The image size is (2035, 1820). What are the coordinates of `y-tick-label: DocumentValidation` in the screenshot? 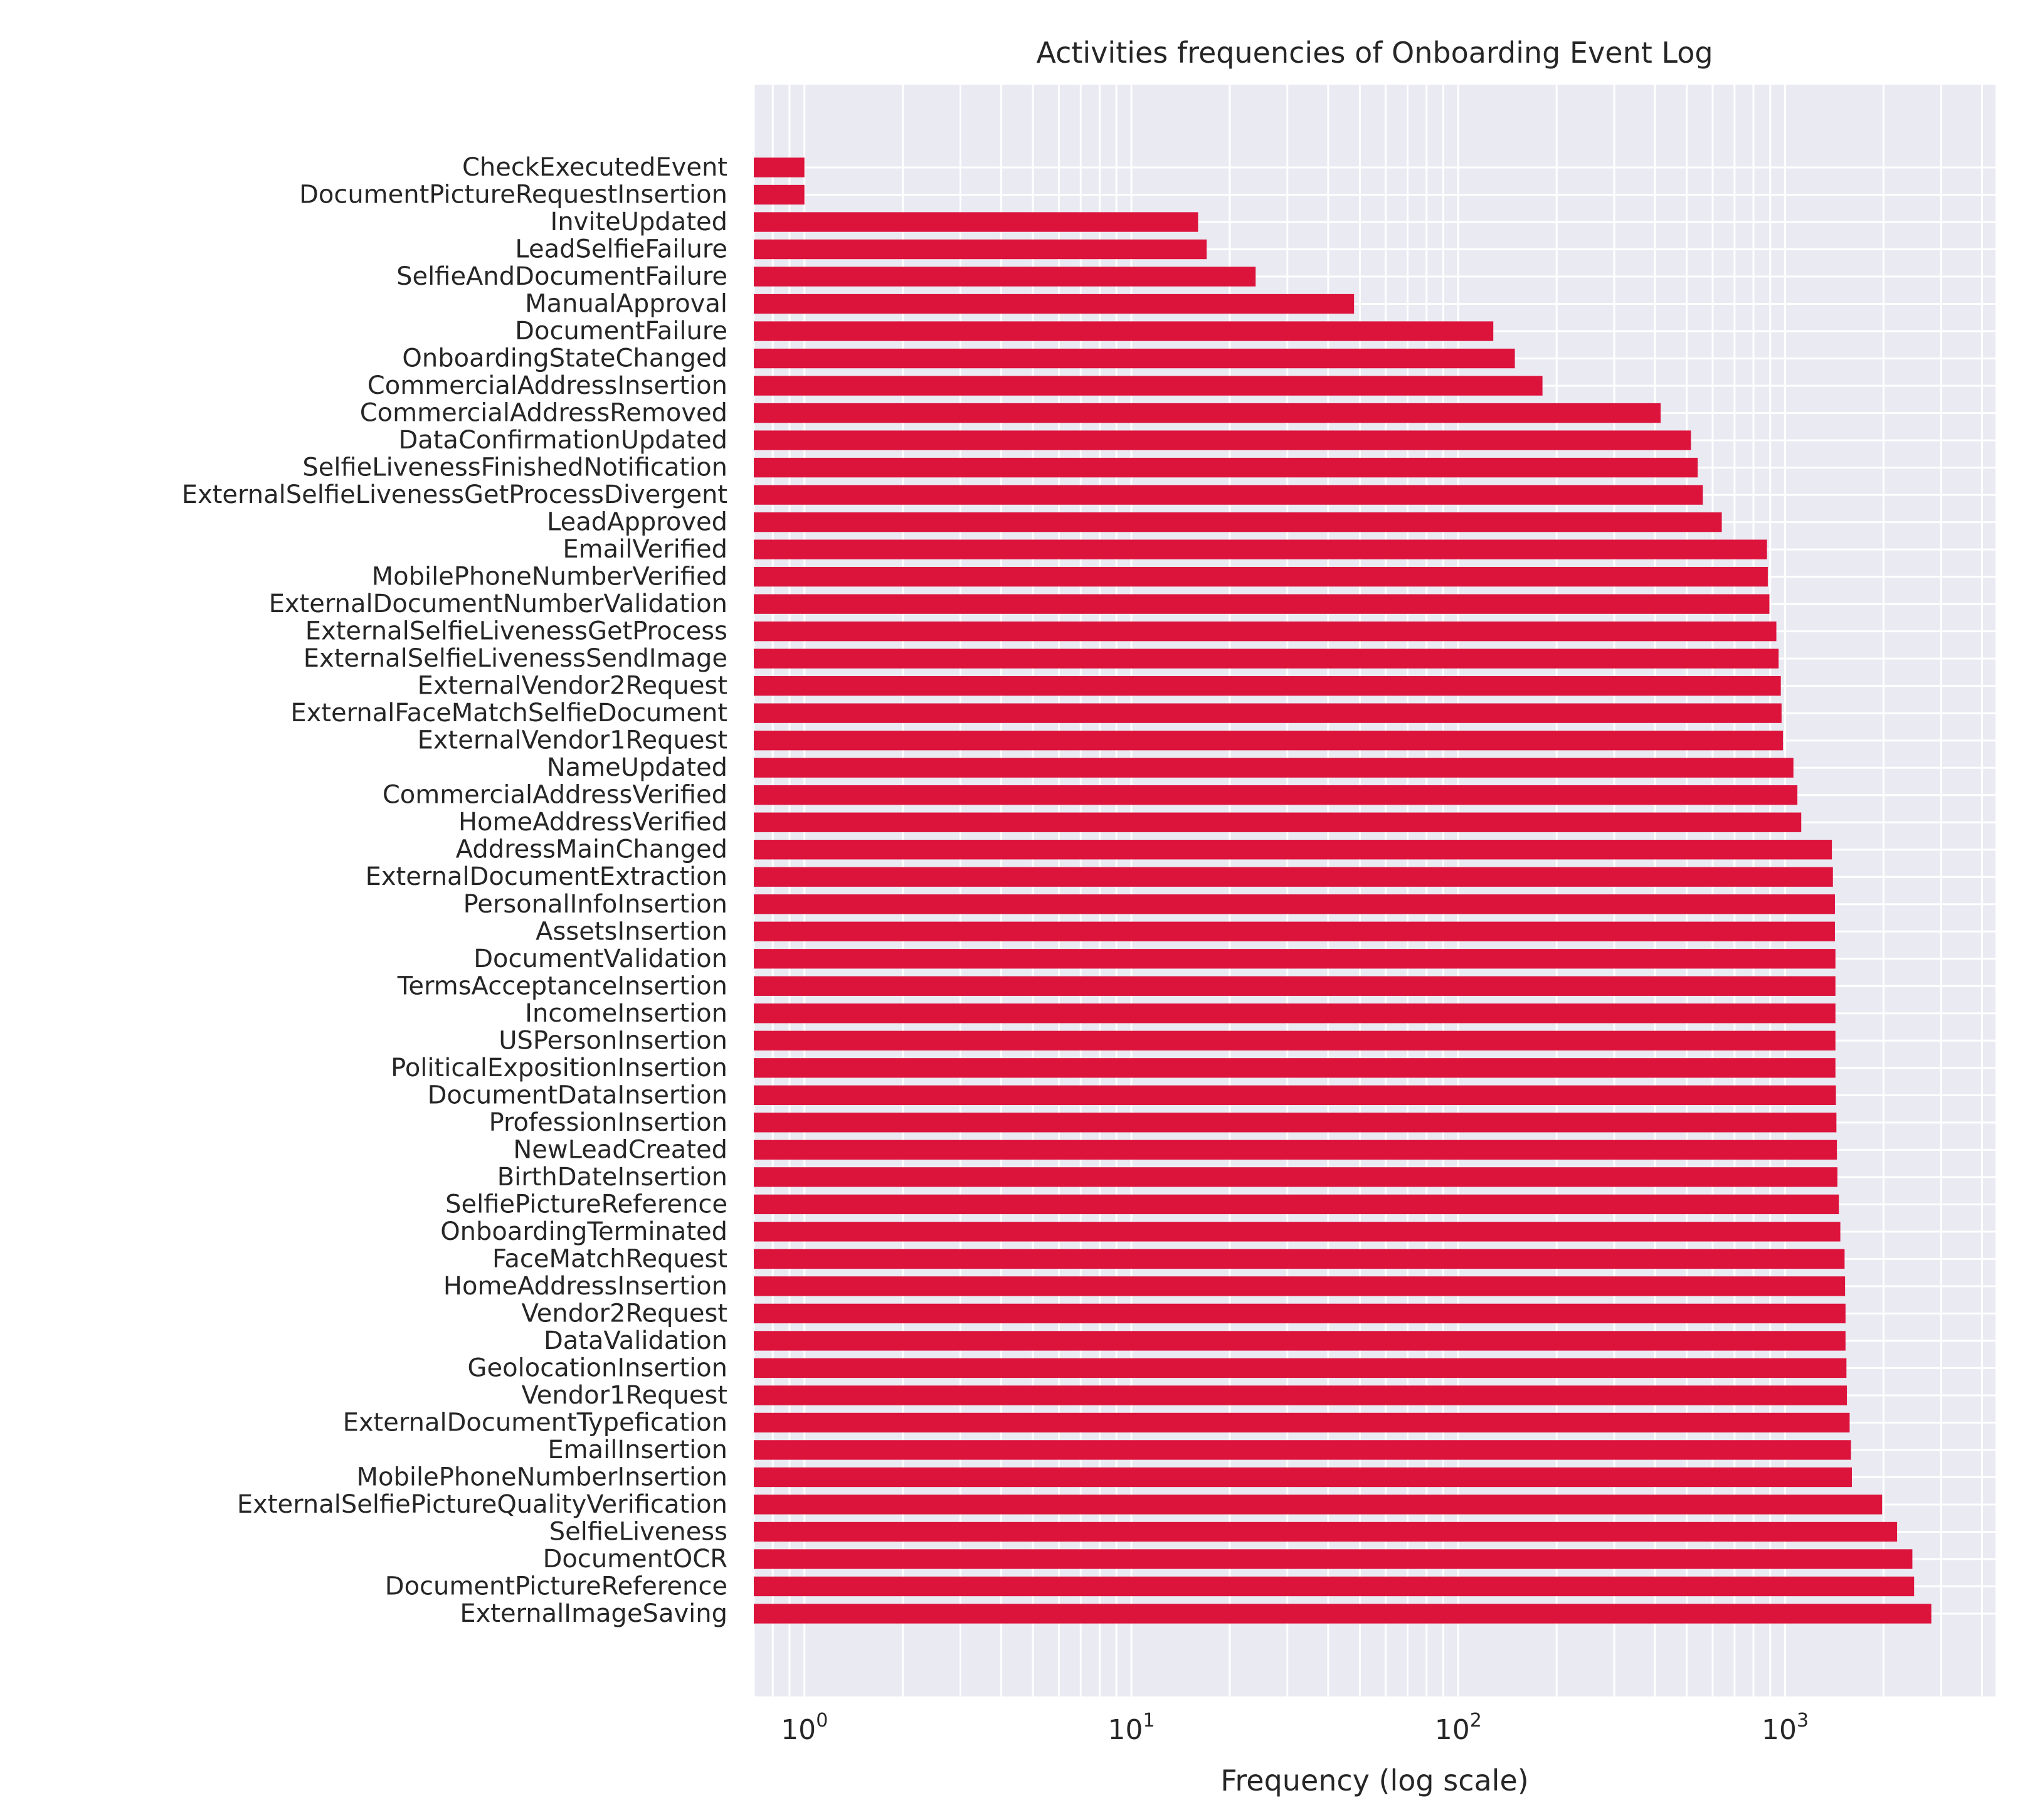 It's located at (600, 959).